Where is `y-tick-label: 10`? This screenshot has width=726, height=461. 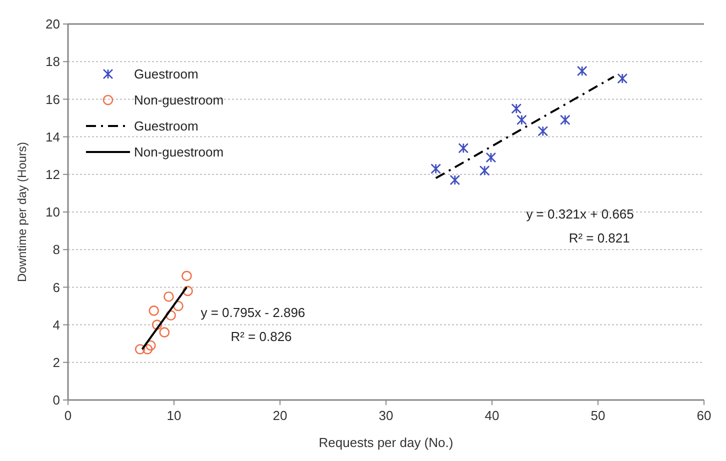
y-tick-label: 10 is located at coordinates (53, 212).